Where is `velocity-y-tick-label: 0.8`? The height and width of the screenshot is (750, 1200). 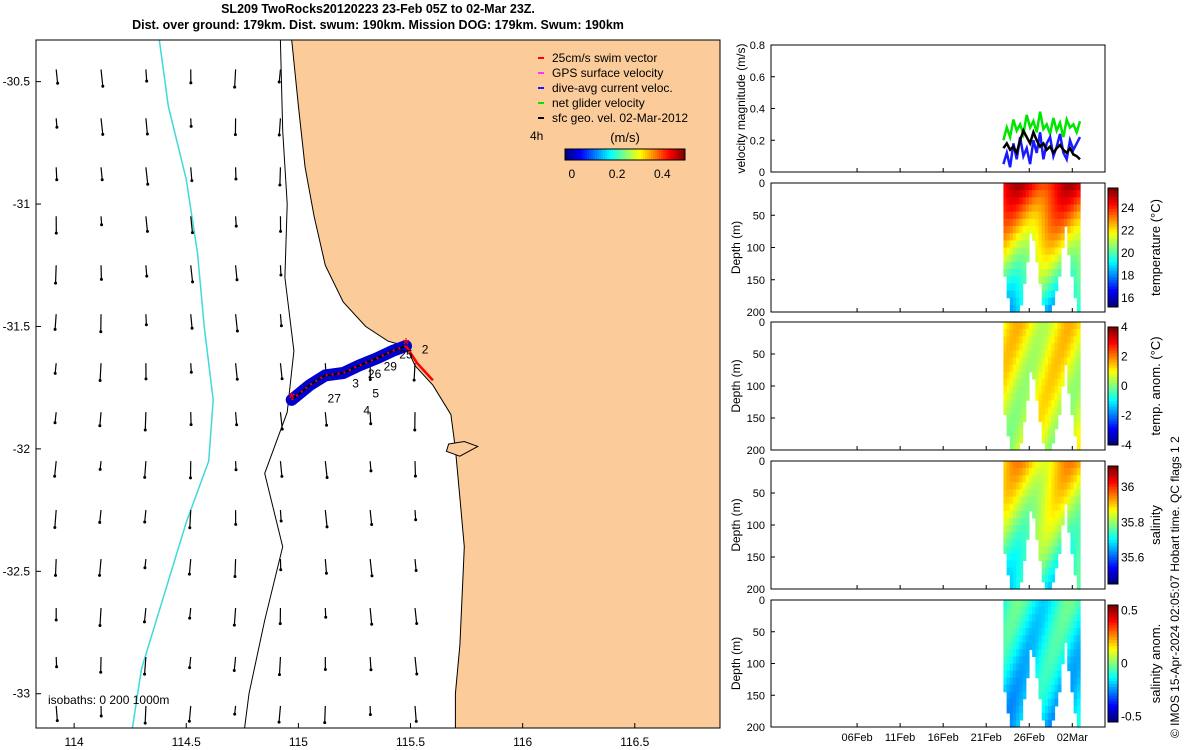
velocity-y-tick-label: 0.8 is located at coordinates (757, 46).